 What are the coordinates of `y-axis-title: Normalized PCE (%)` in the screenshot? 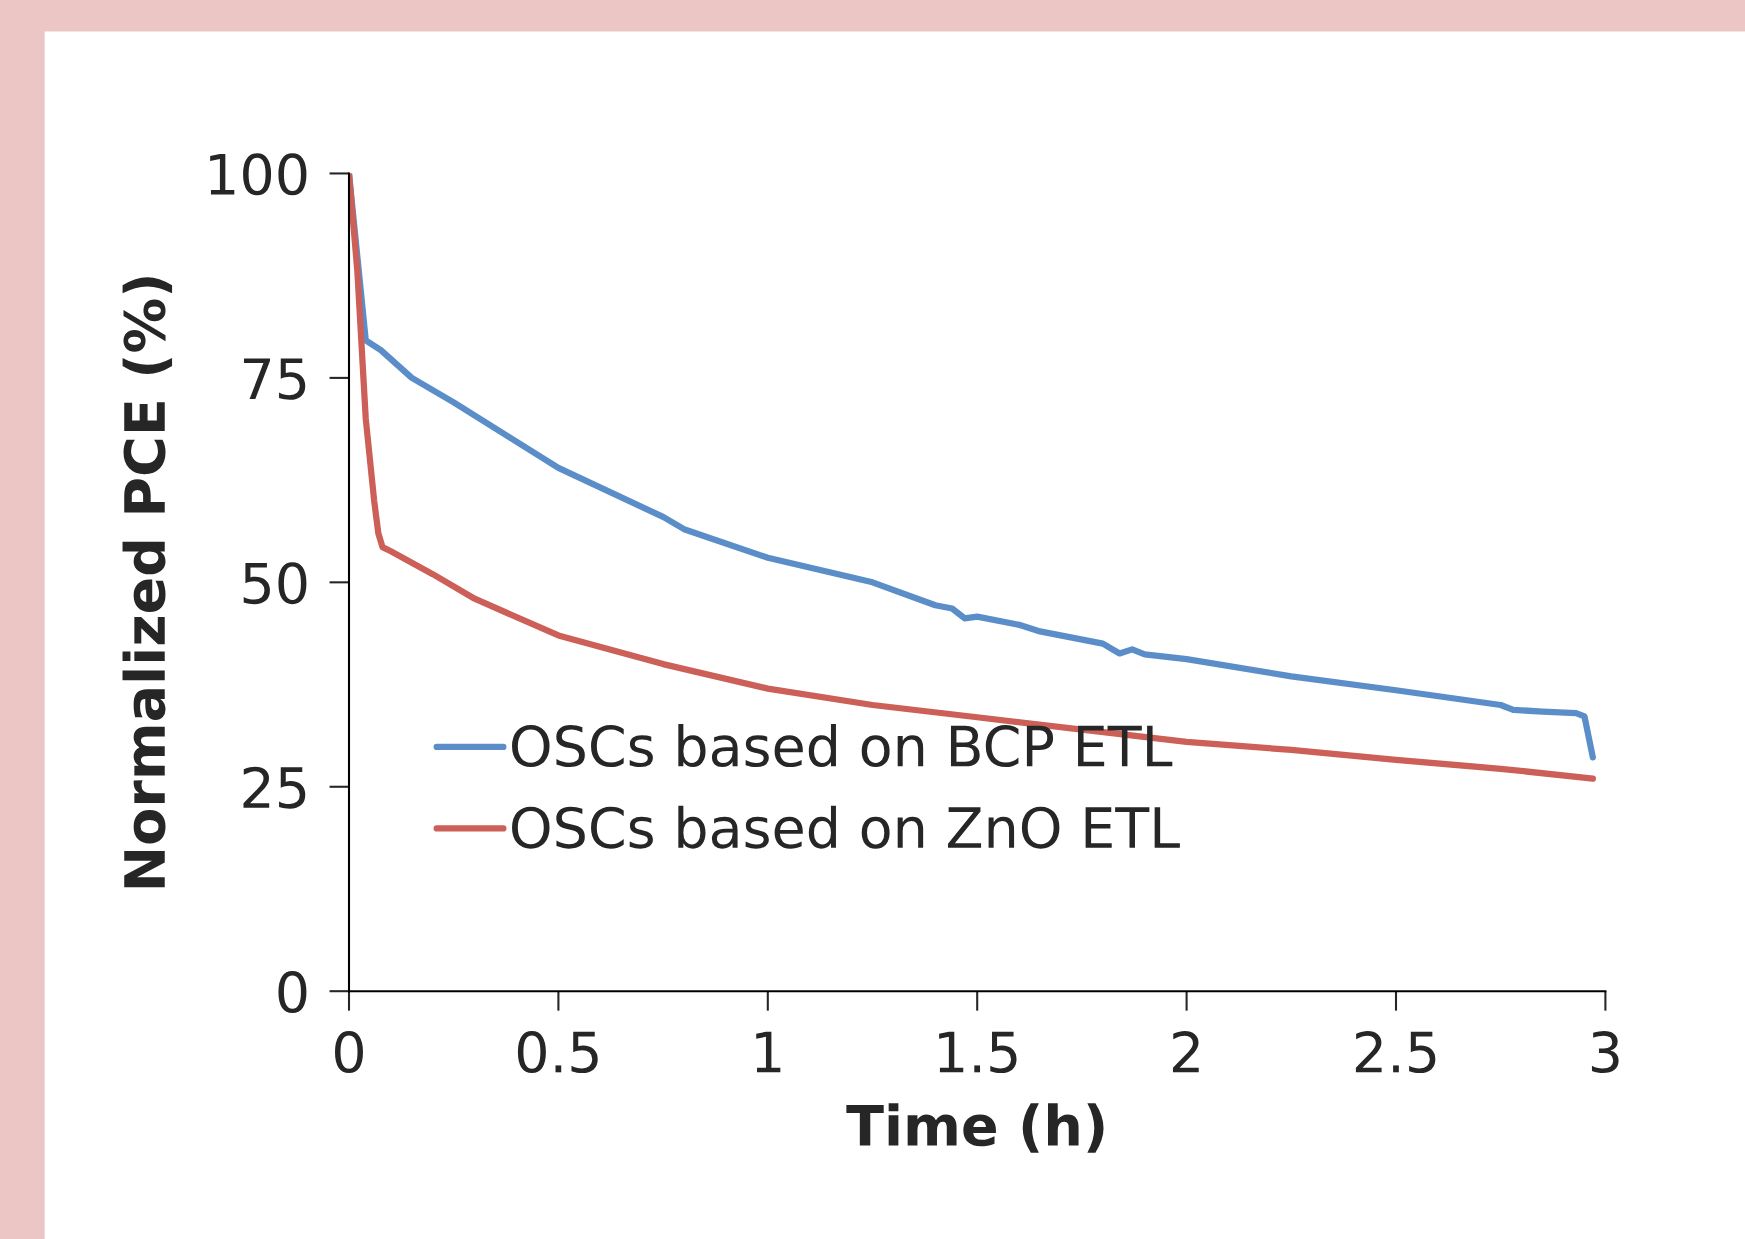 It's located at (147, 582).